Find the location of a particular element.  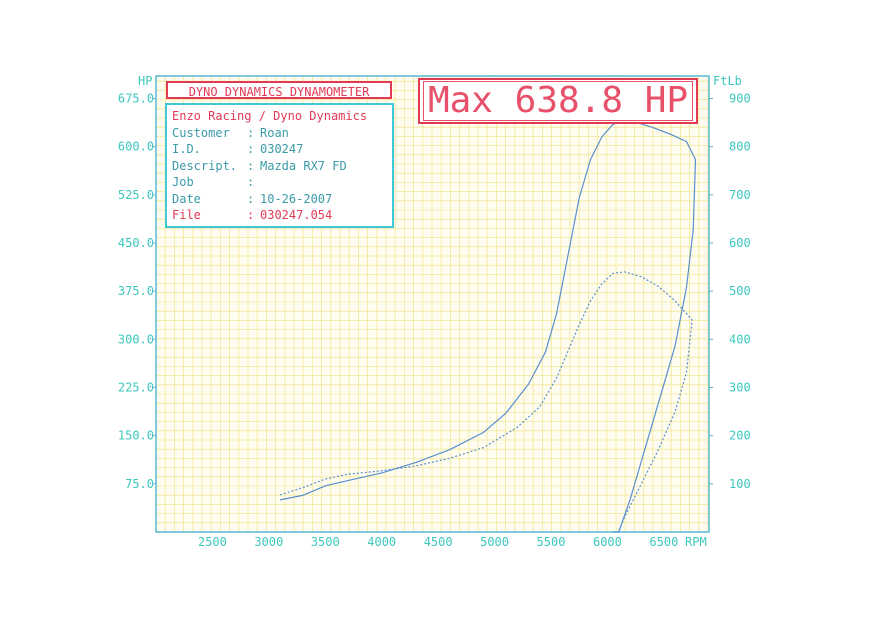

info-row-id: I.D.:030247 is located at coordinates (279, 149).